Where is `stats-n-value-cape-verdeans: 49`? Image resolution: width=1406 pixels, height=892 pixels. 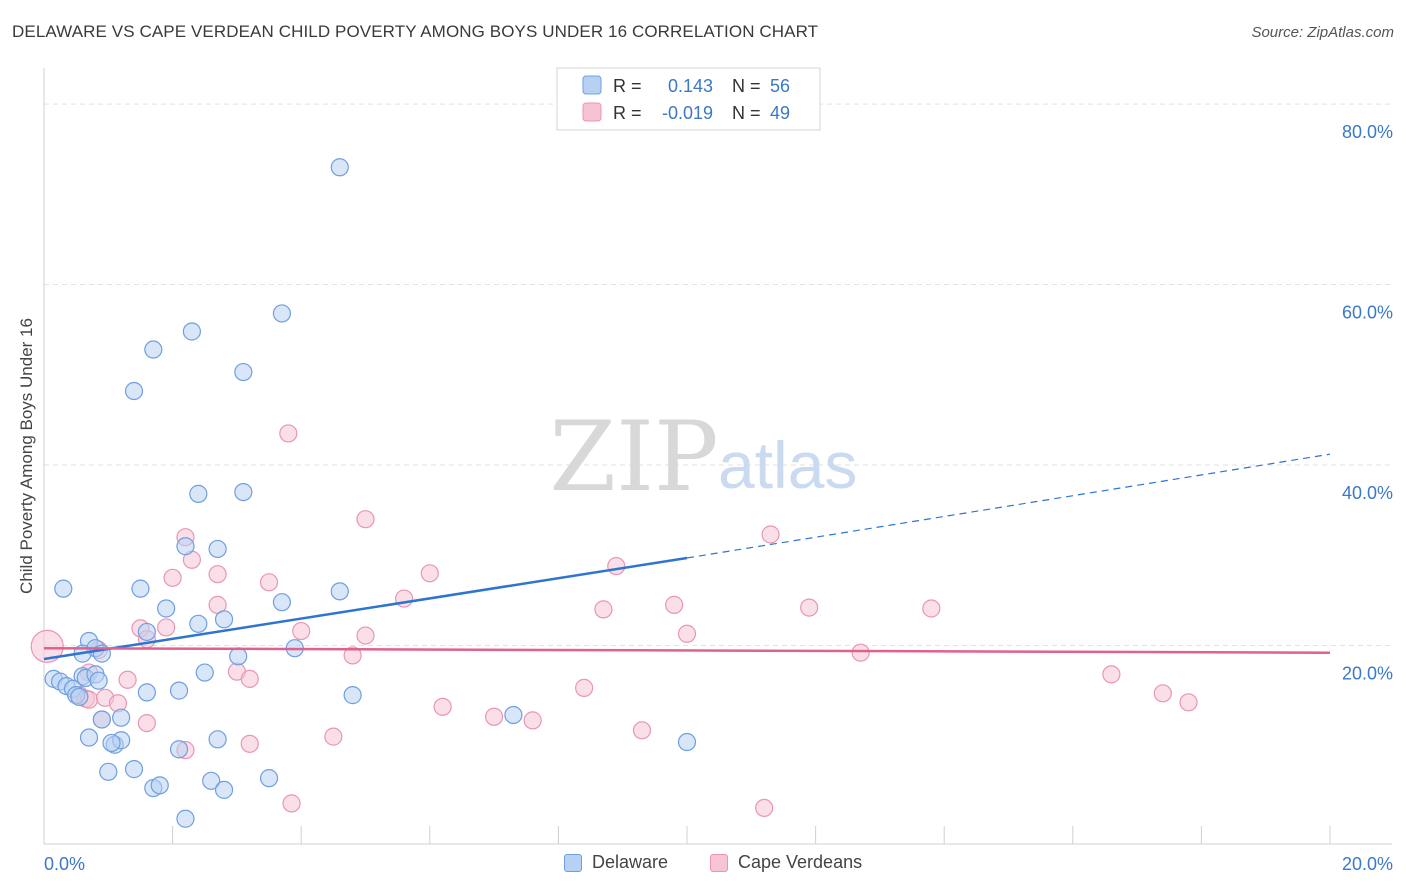
stats-n-value-cape-verdeans: 49 is located at coordinates (780, 113).